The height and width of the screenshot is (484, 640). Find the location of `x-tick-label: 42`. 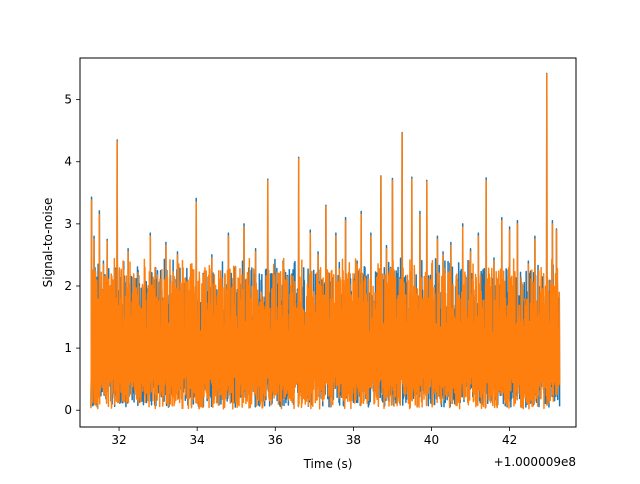

x-tick-label: 42 is located at coordinates (509, 440).